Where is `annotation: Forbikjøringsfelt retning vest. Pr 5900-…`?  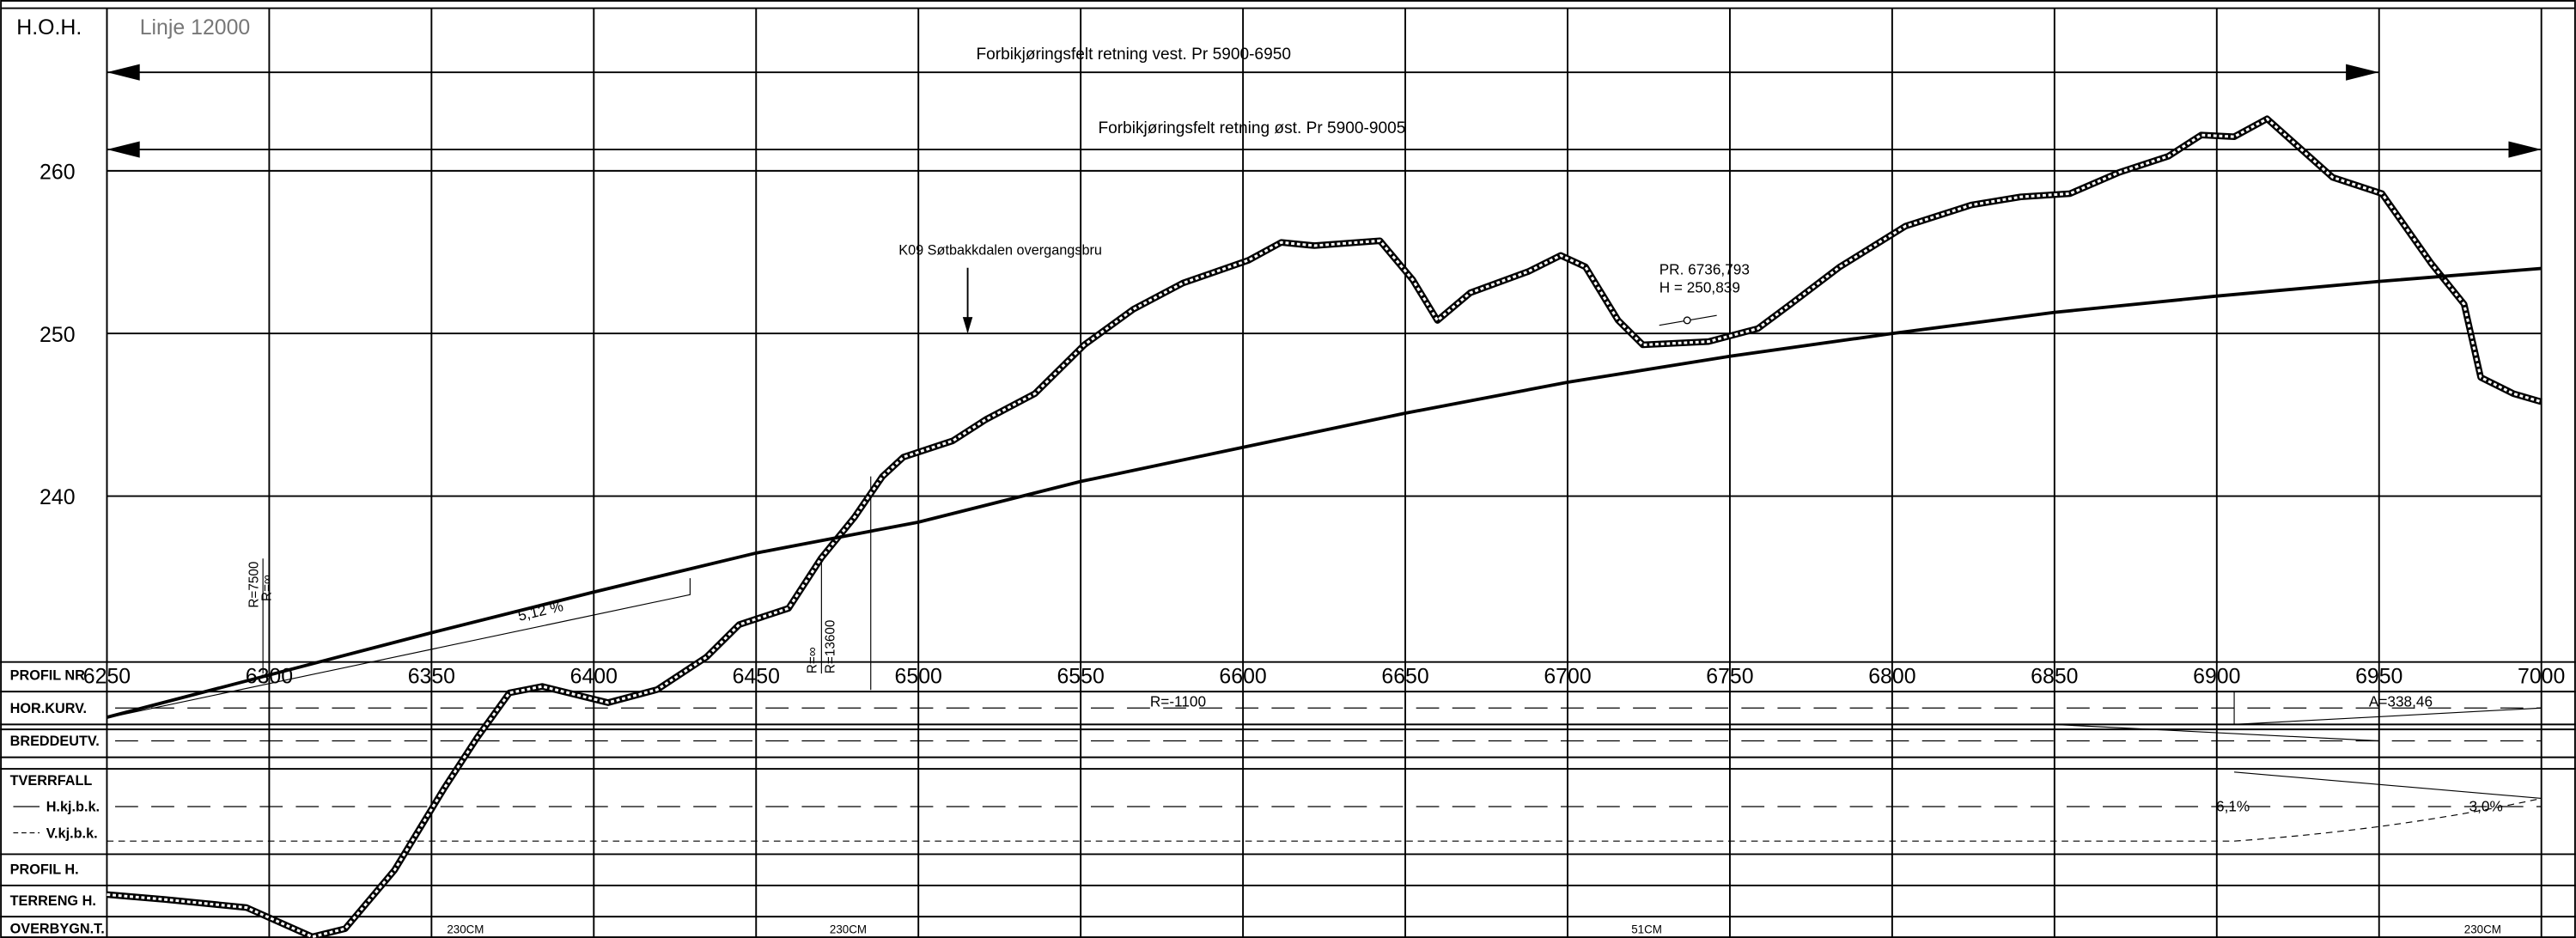 annotation: Forbikjøringsfelt retning vest. Pr 5900-… is located at coordinates (1134, 55).